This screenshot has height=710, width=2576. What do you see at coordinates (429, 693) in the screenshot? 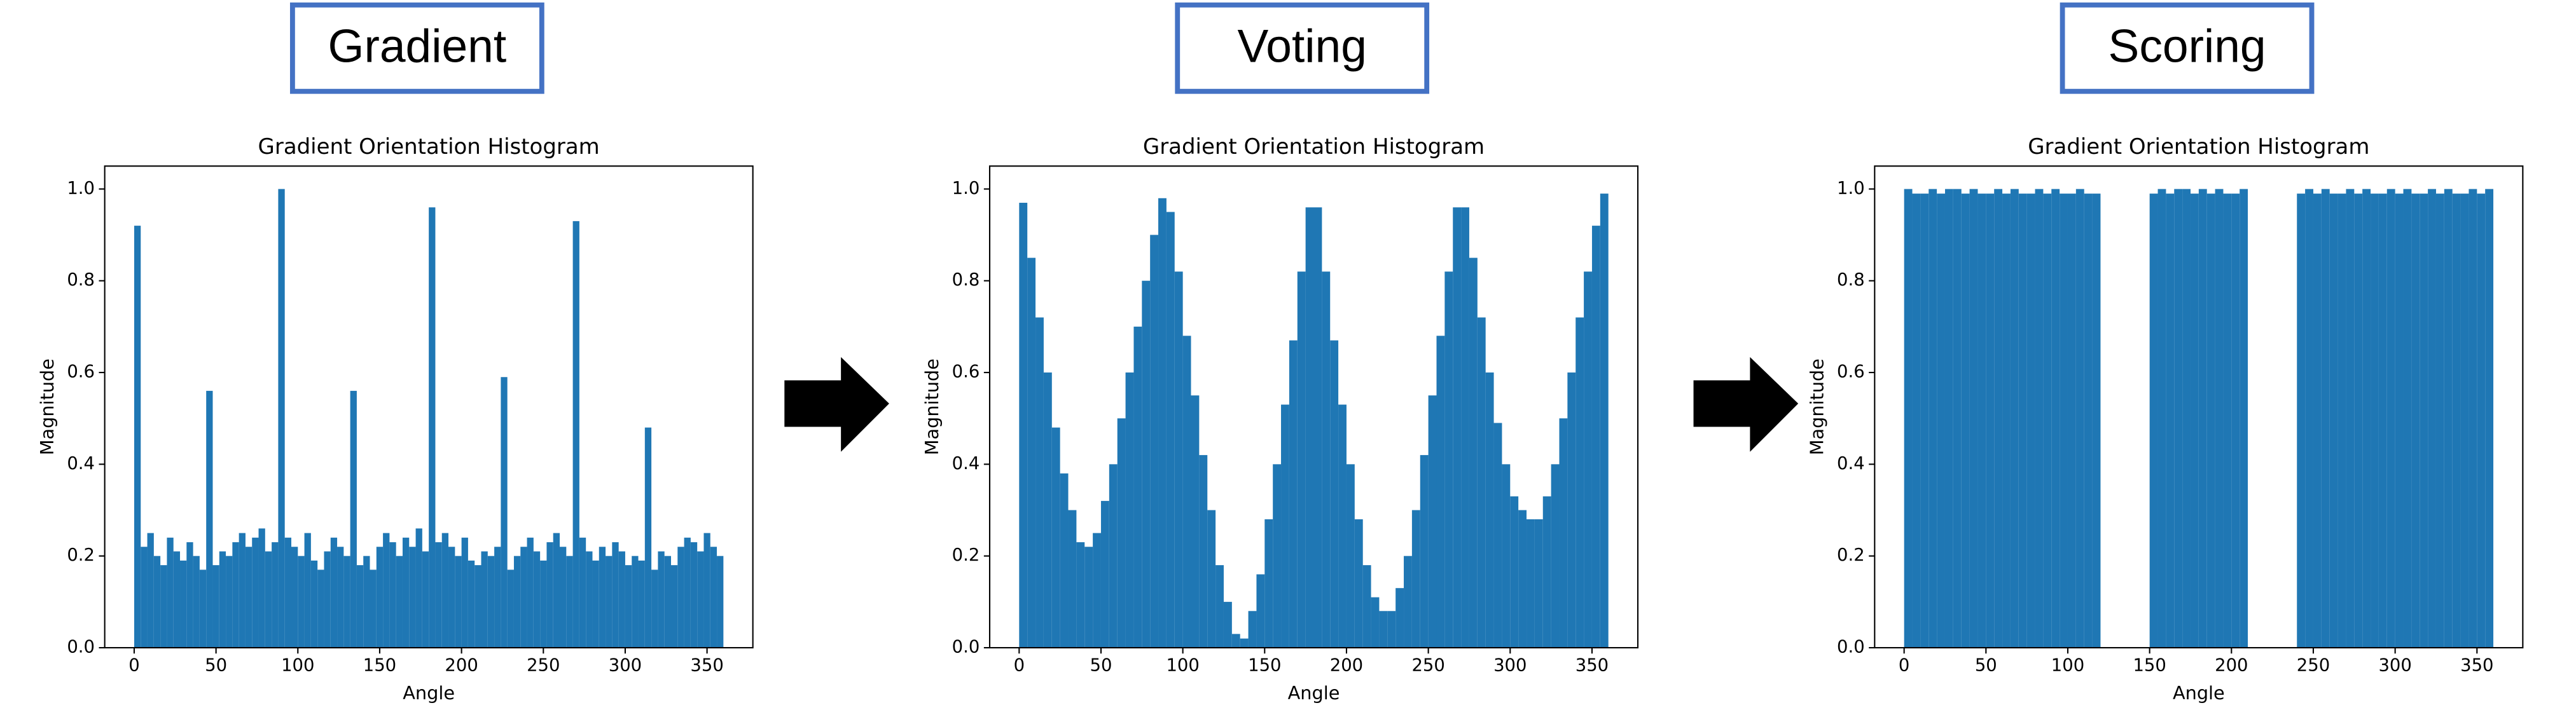
I see `x-axis-label: Angle` at bounding box center [429, 693].